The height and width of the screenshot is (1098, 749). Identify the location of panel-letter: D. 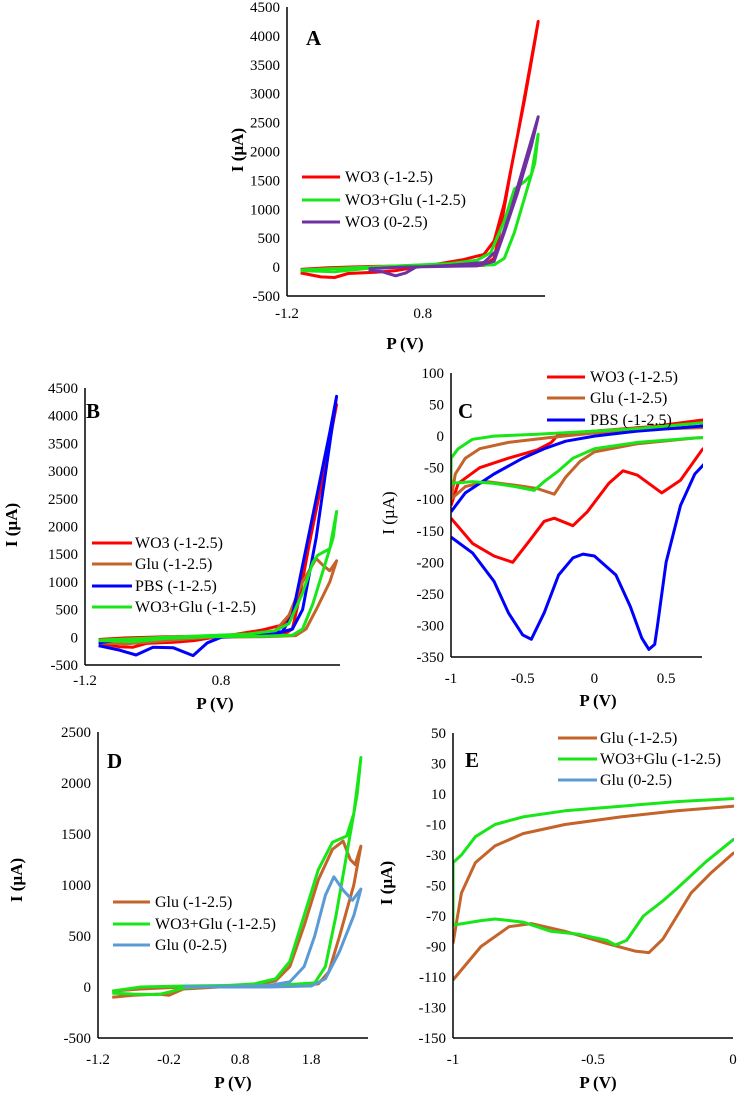
(114, 761).